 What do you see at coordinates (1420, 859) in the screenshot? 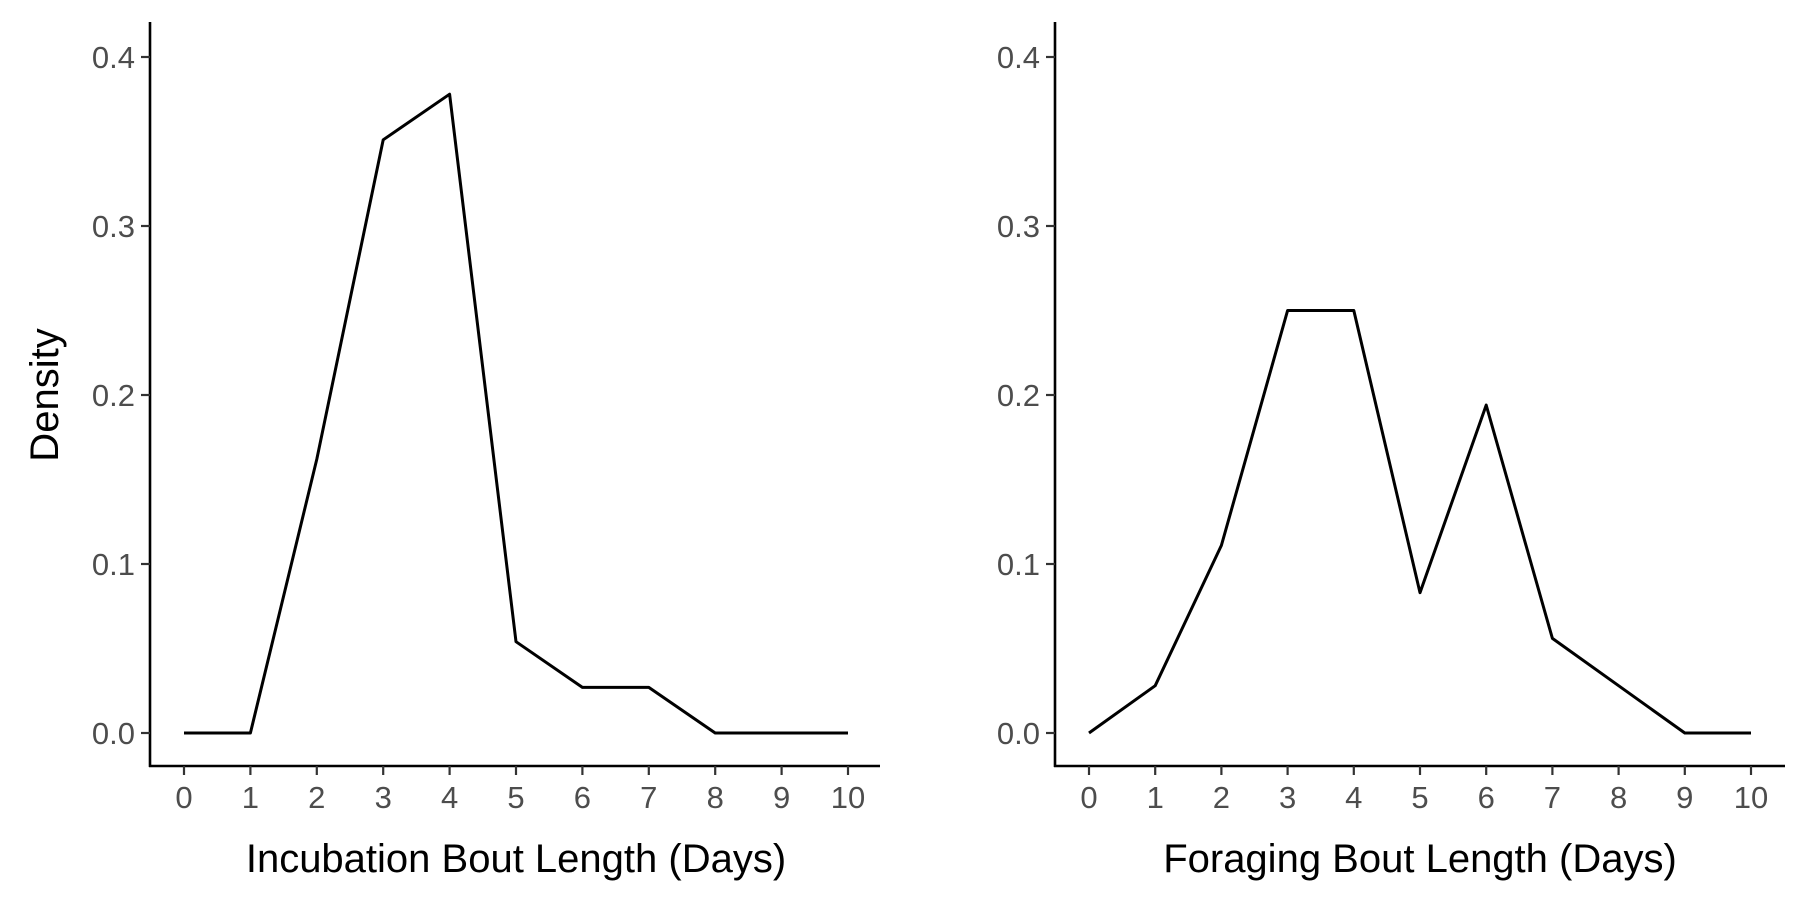
I see `x-axis-title: Foraging Bout Length (Days)` at bounding box center [1420, 859].